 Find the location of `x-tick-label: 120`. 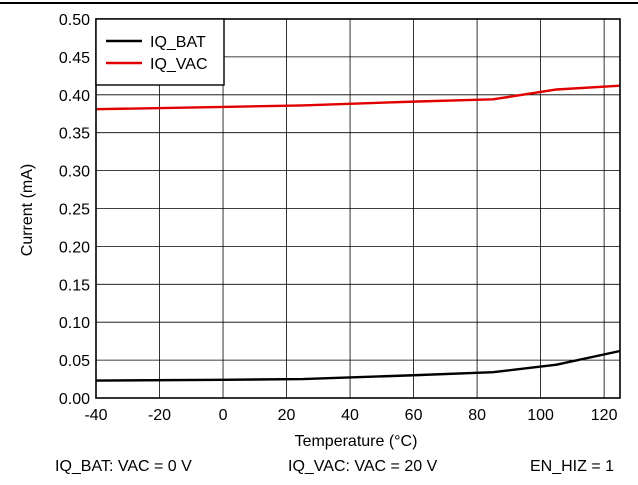

x-tick-label: 120 is located at coordinates (604, 415).